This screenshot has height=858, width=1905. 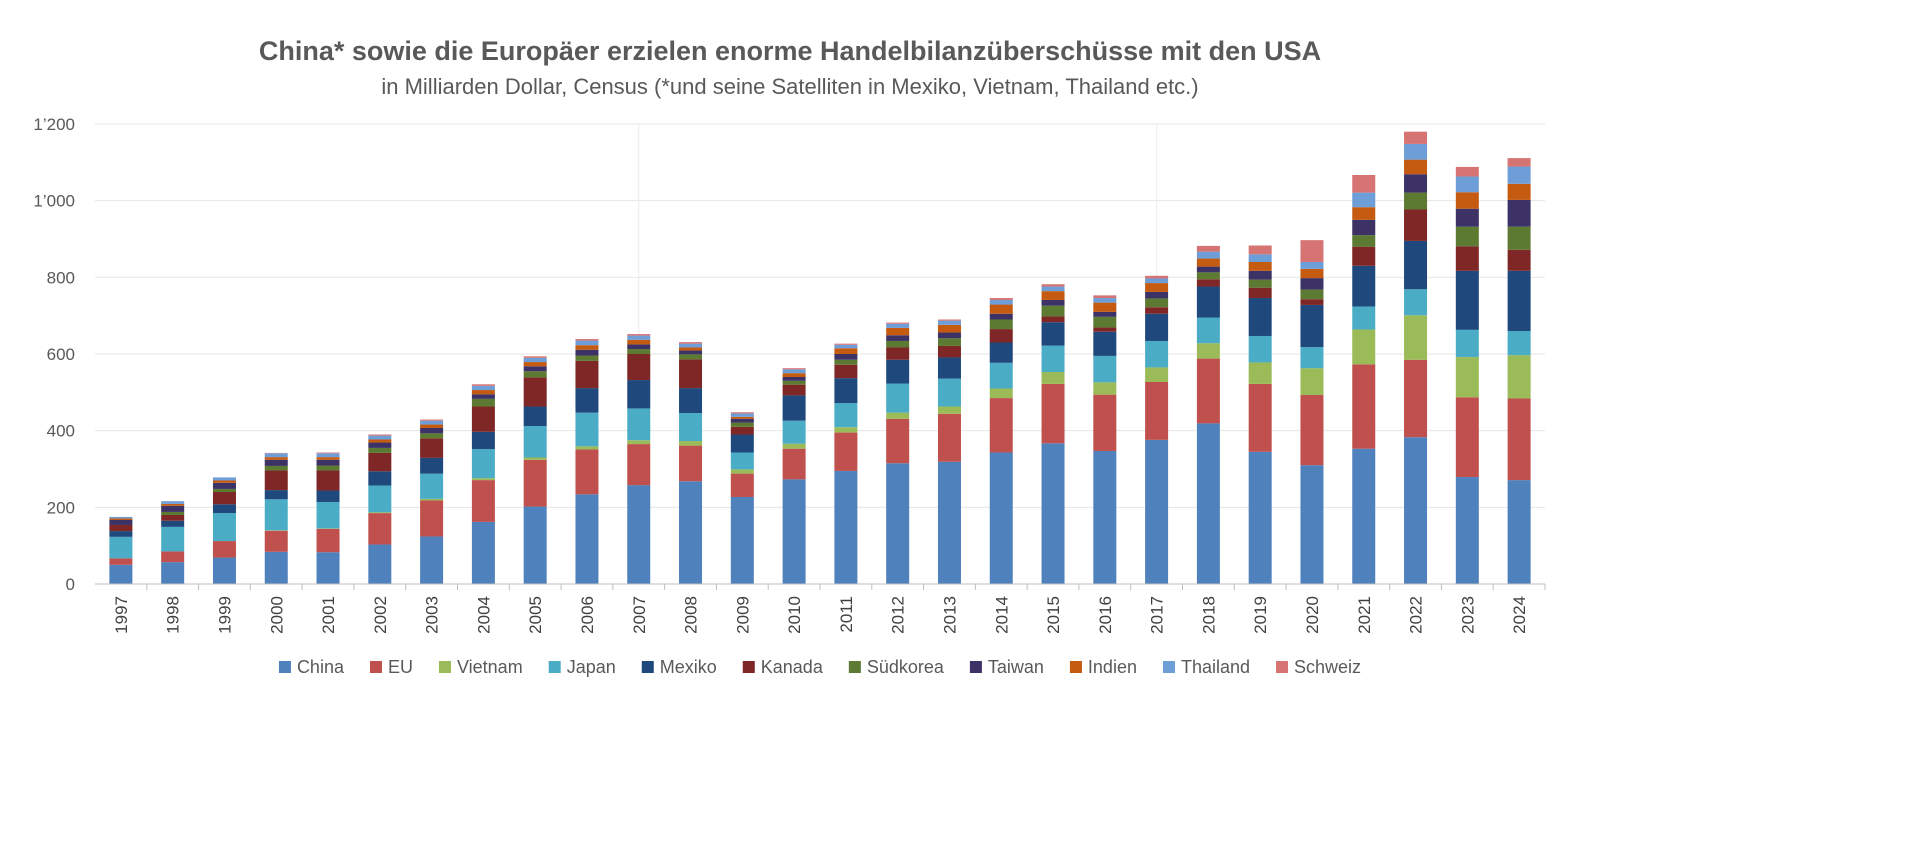 What do you see at coordinates (742, 485) in the screenshot?
I see `bar-eu-2009` at bounding box center [742, 485].